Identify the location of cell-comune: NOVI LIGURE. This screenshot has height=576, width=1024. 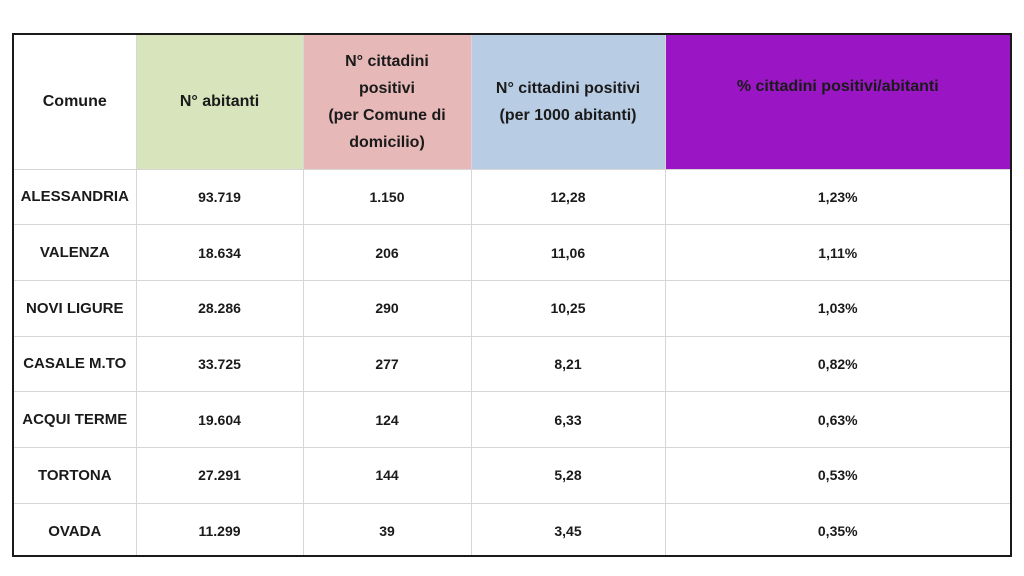
(75, 308).